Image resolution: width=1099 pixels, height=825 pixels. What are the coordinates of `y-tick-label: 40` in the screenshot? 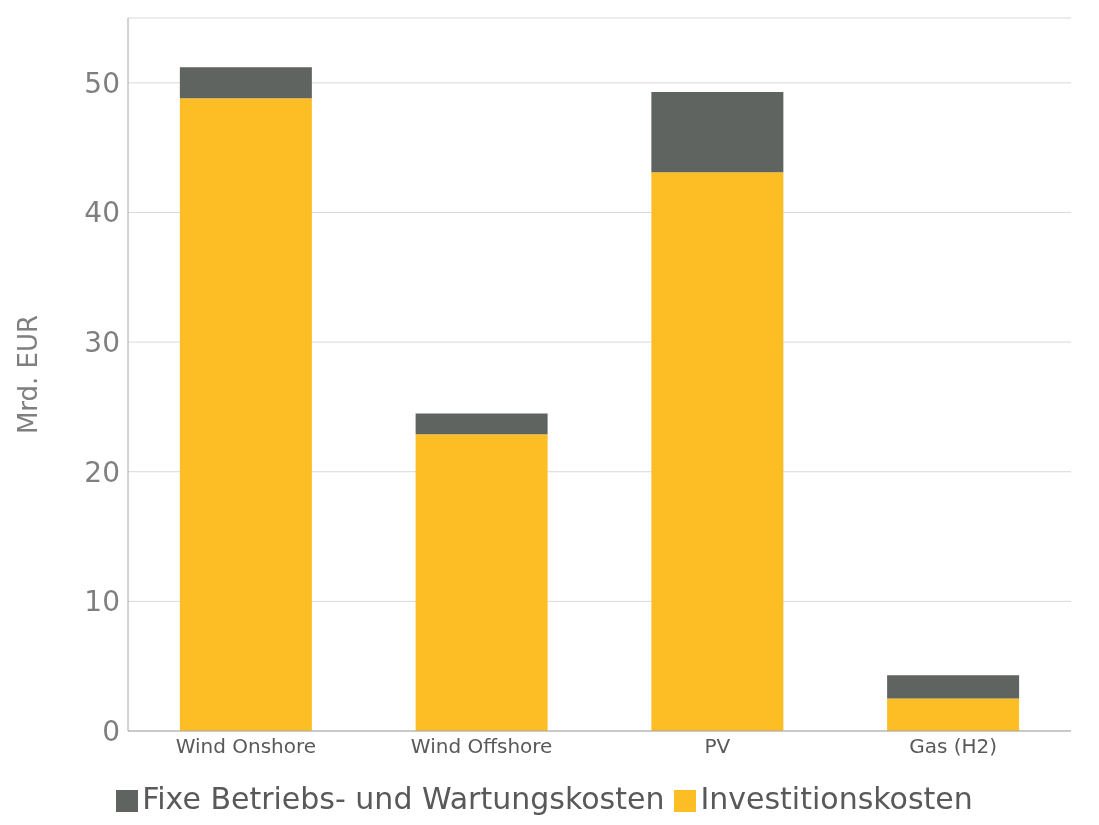 It's located at (102, 213).